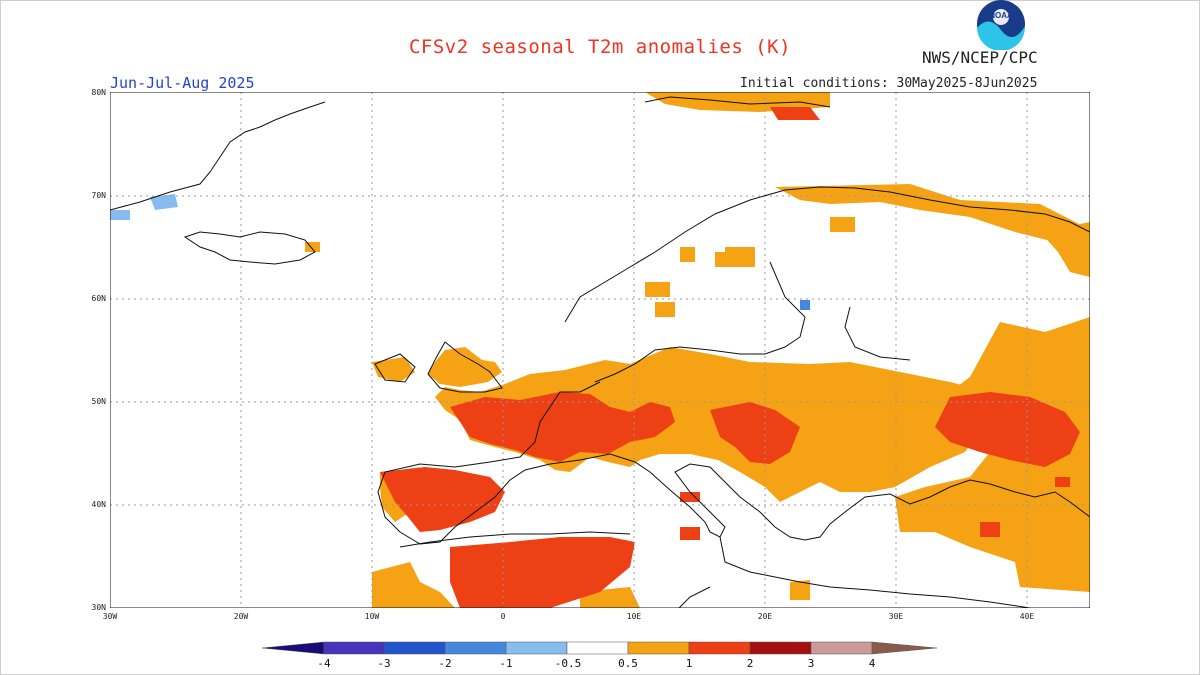 This screenshot has width=1200, height=675. Describe the element at coordinates (628, 663) in the screenshot. I see `colorbar-label: 0.5` at that location.